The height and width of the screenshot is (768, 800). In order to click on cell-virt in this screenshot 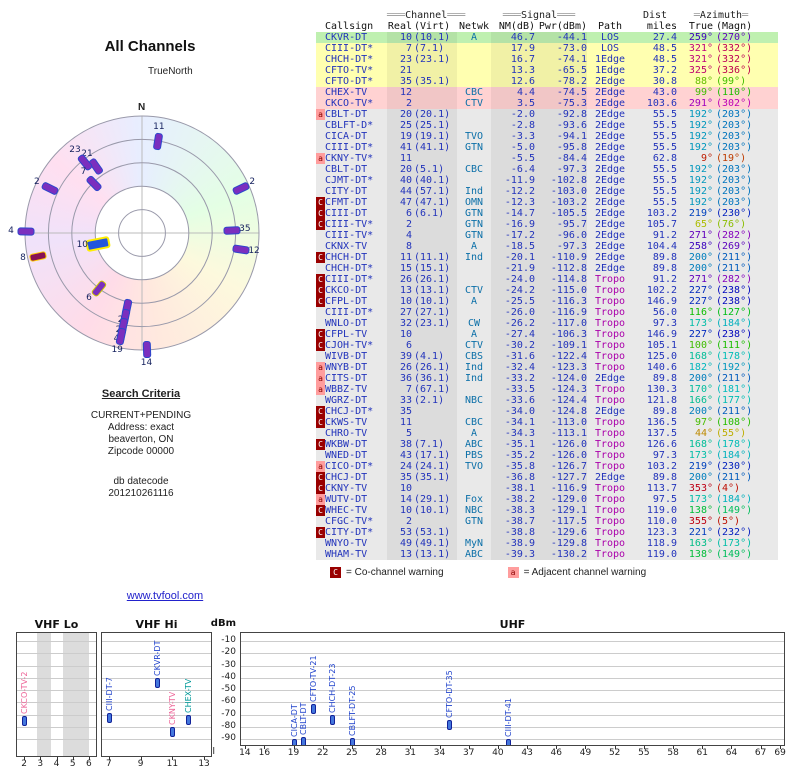, I will do `click(434, 92)`.